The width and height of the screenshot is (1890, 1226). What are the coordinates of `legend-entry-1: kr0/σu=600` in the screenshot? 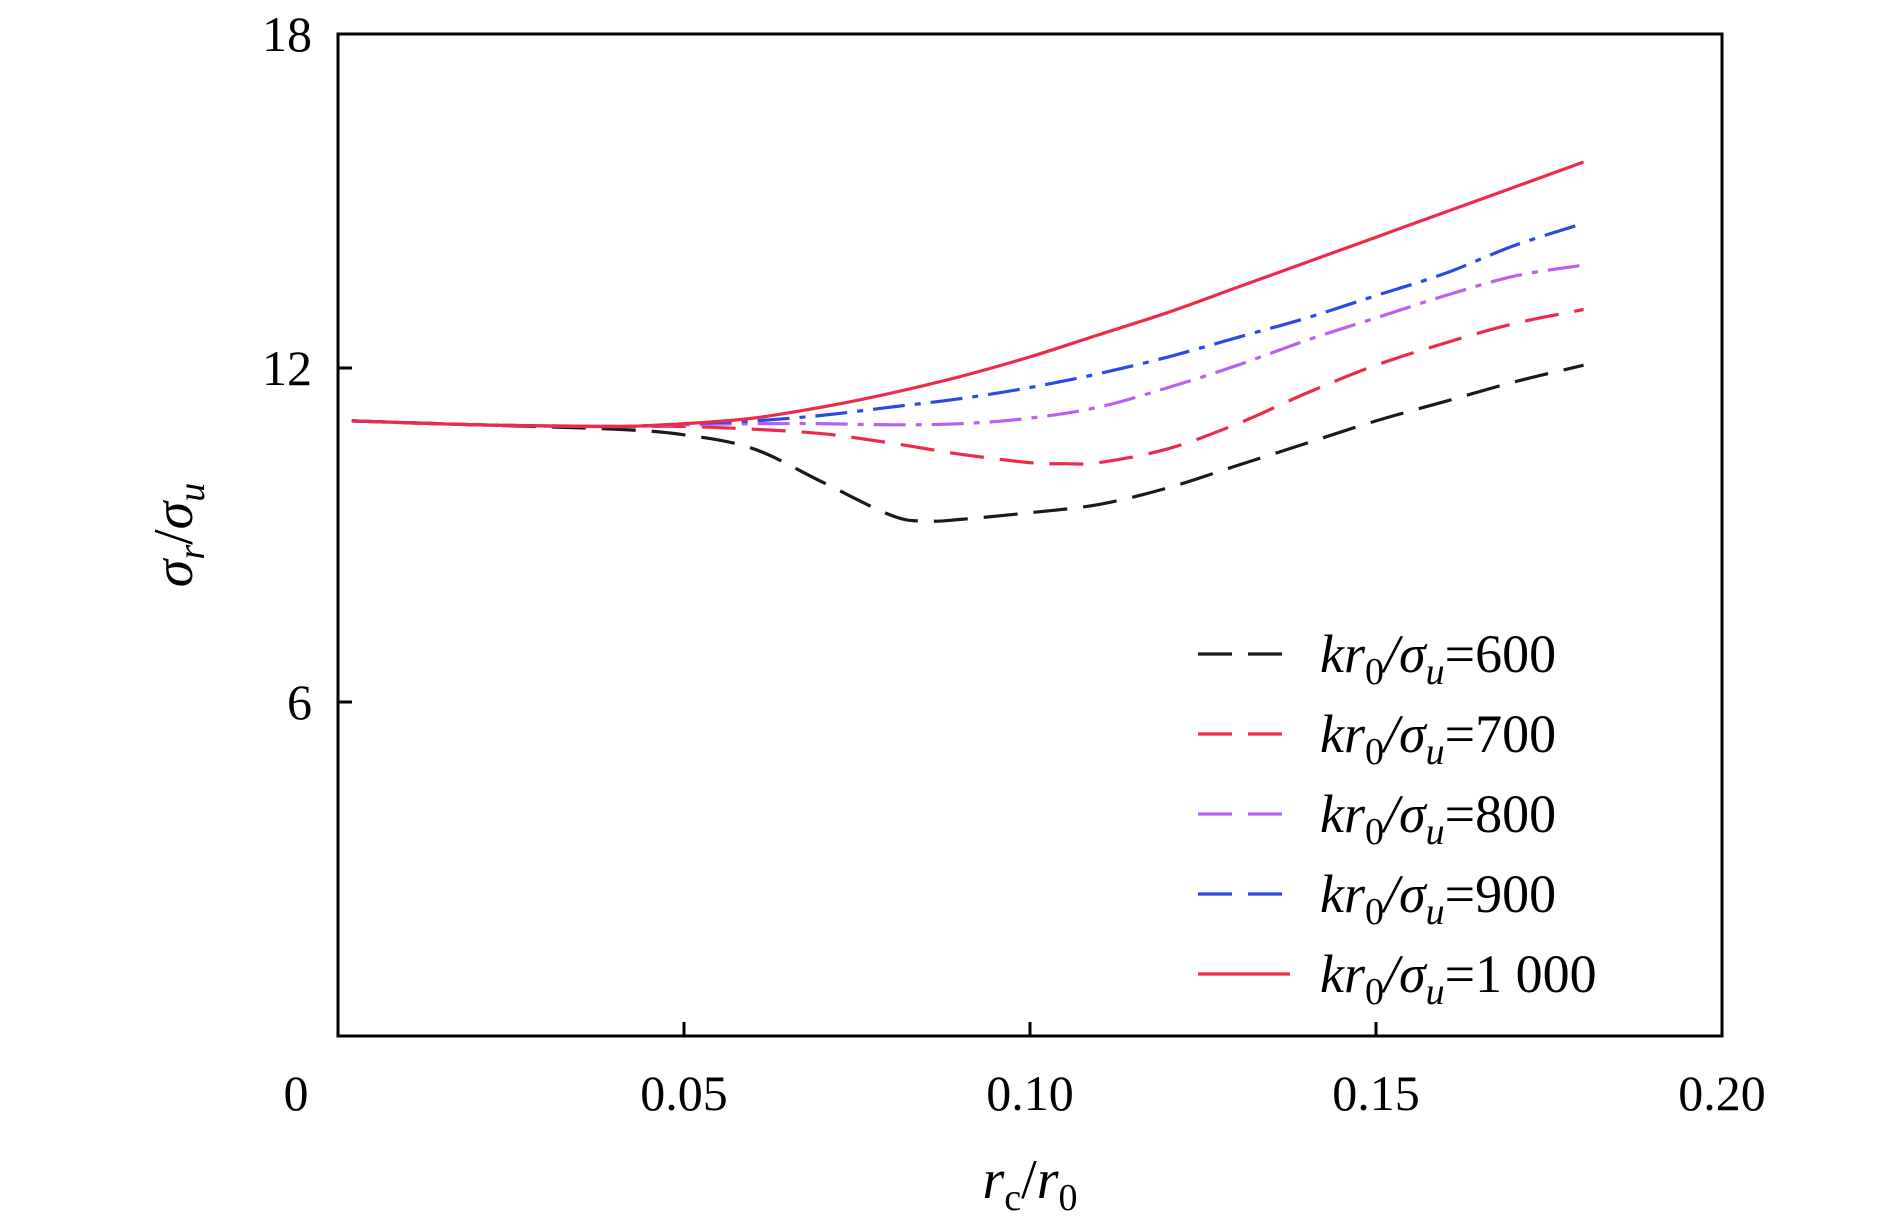 It's located at (1438, 658).